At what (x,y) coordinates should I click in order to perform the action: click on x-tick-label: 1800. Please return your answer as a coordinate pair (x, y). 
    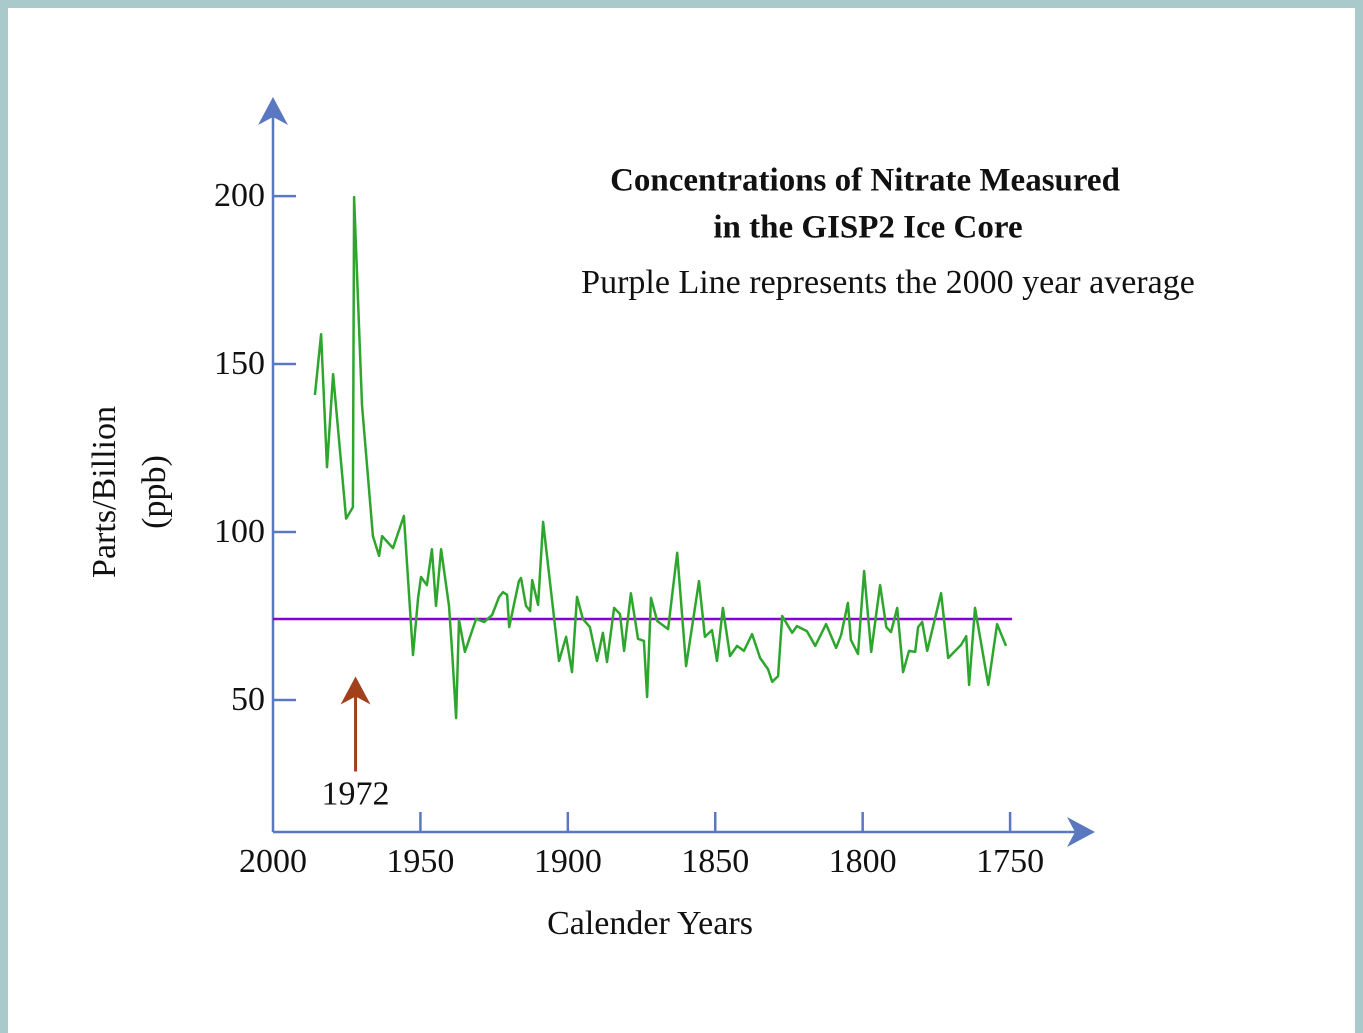
    Looking at the image, I should click on (863, 861).